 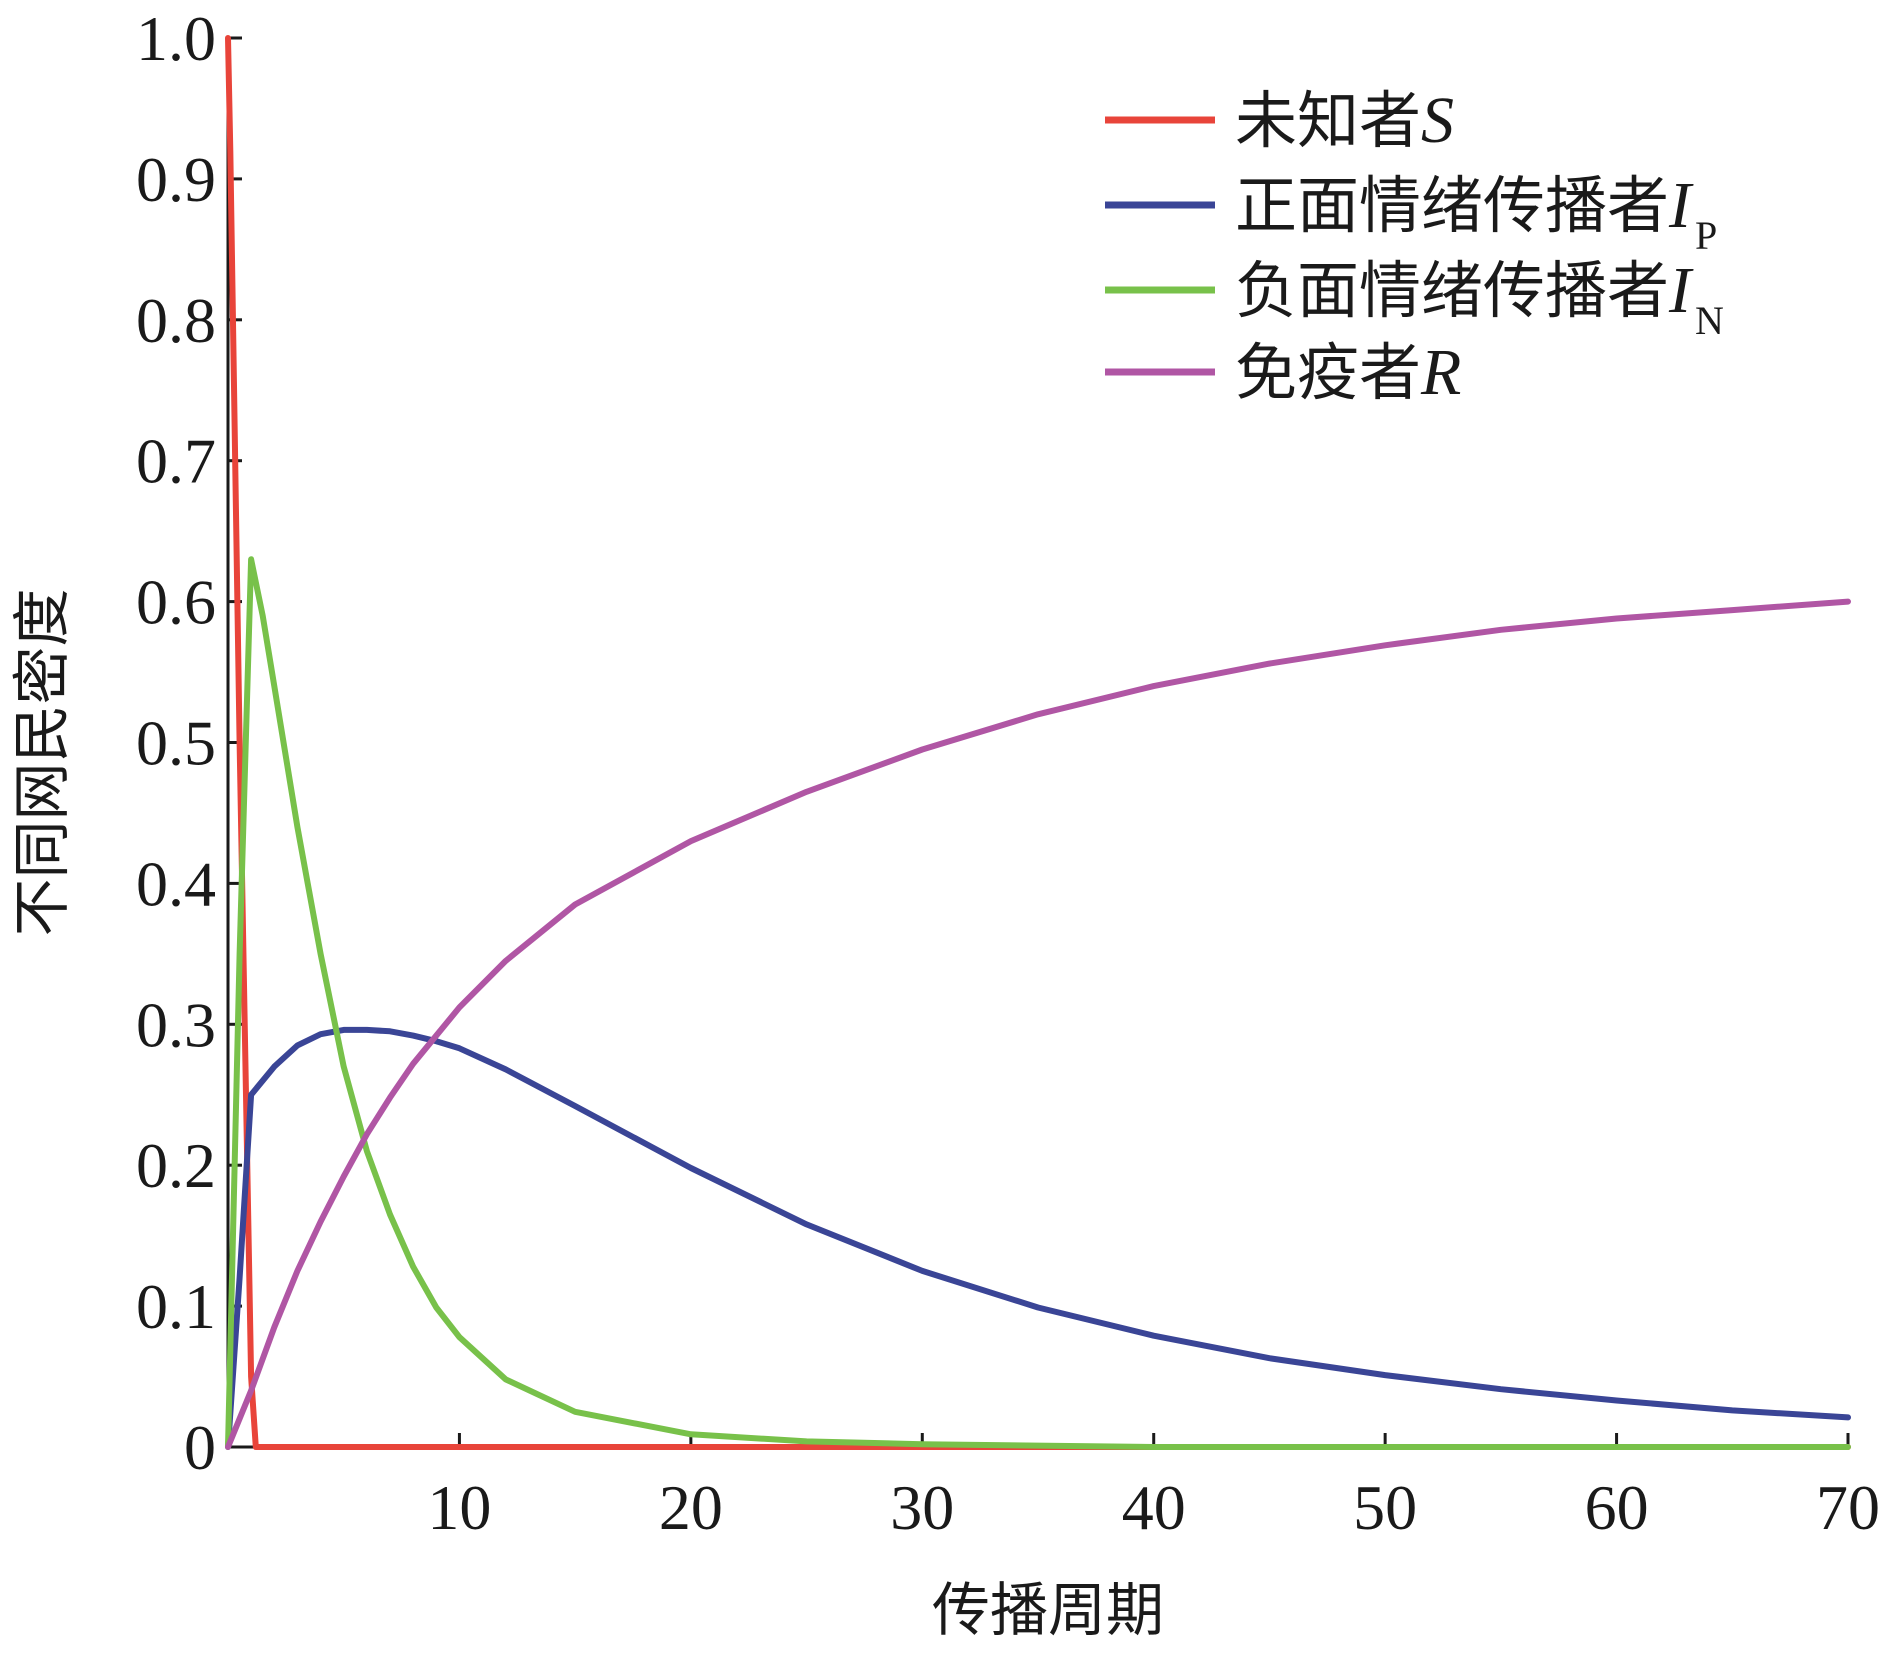 What do you see at coordinates (176, 883) in the screenshot?
I see `y-tick-label: 0.4` at bounding box center [176, 883].